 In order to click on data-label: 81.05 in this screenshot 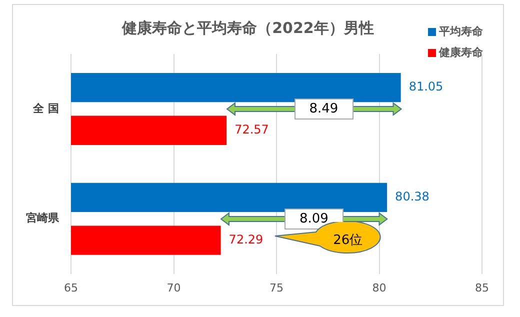, I will do `click(426, 87)`.